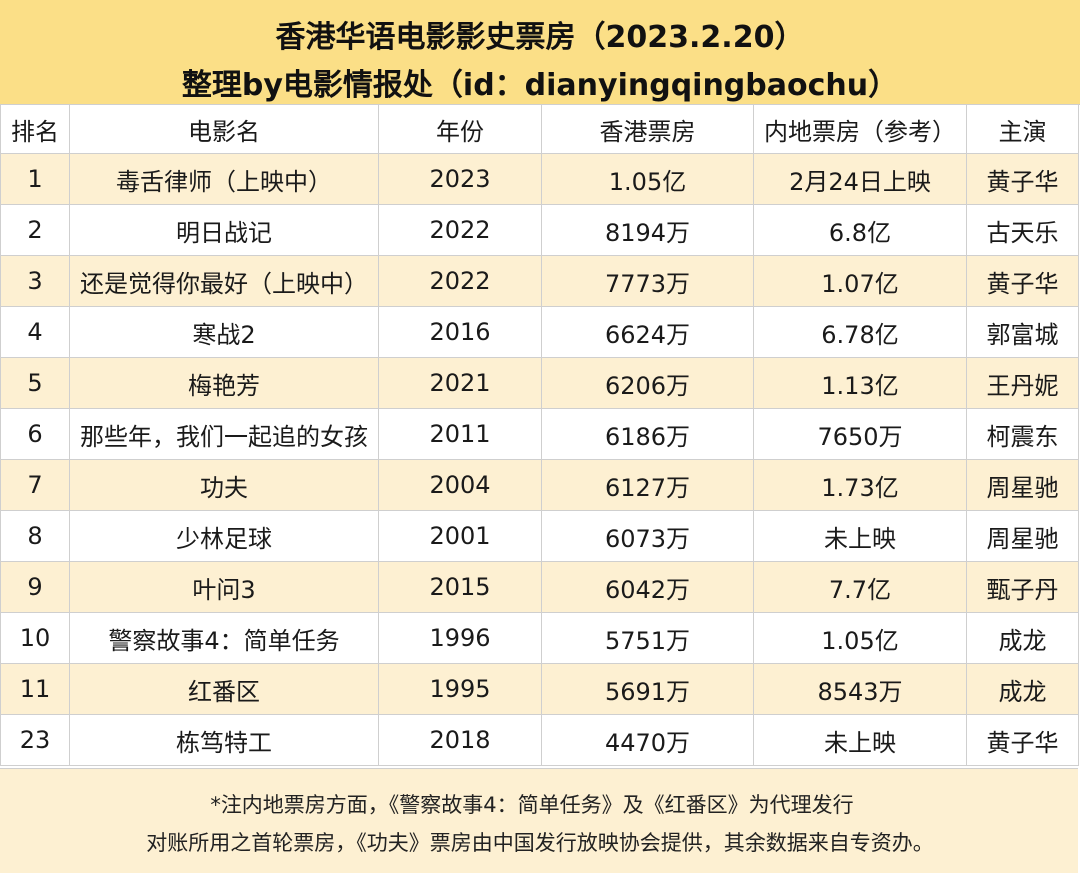 Image resolution: width=1080 pixels, height=873 pixels. What do you see at coordinates (460, 332) in the screenshot?
I see `cell-year: 2016` at bounding box center [460, 332].